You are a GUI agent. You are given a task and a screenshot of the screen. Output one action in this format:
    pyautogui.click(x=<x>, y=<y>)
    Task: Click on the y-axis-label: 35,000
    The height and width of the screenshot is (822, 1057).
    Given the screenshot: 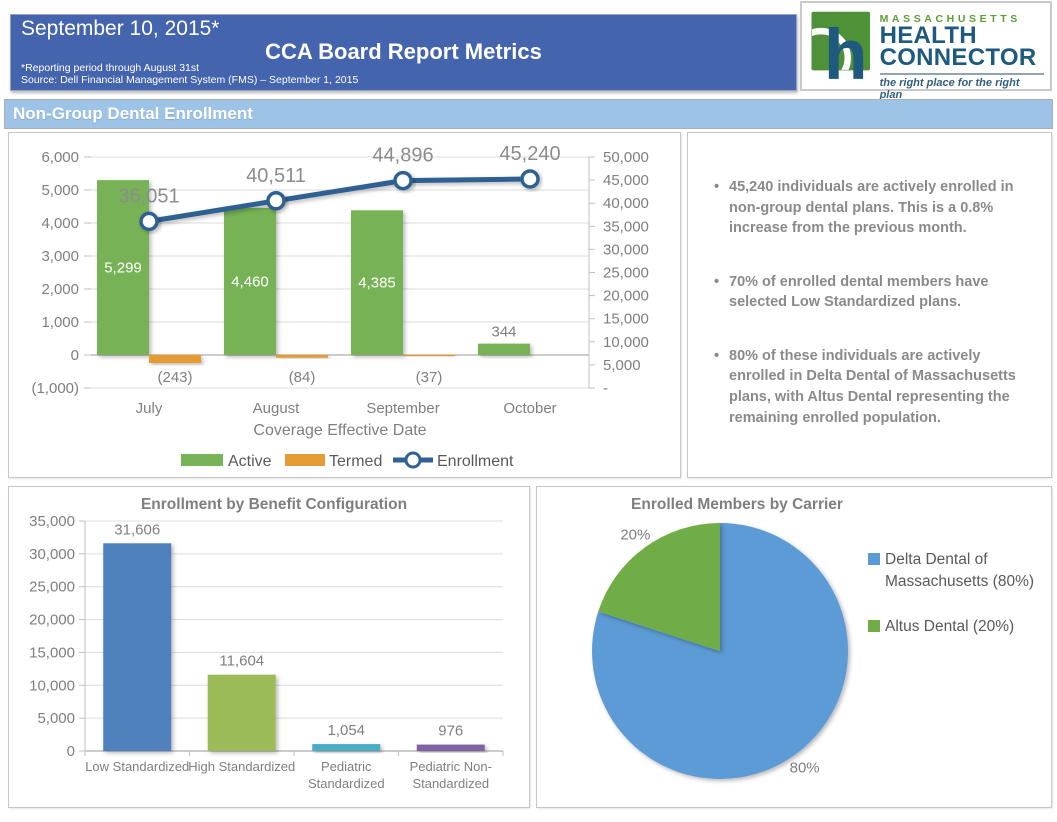 What is the action you would take?
    pyautogui.click(x=52, y=521)
    